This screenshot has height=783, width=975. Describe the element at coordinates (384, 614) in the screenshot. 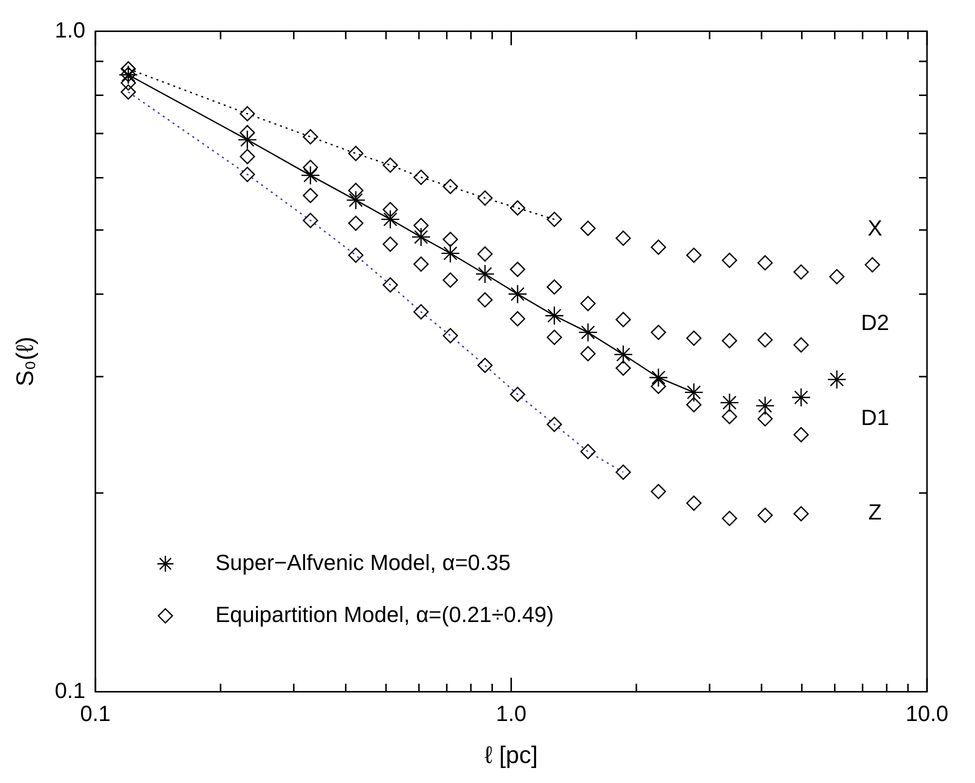

I see `legend-label: Equipartition Model, α=(0.21÷0.49)` at that location.